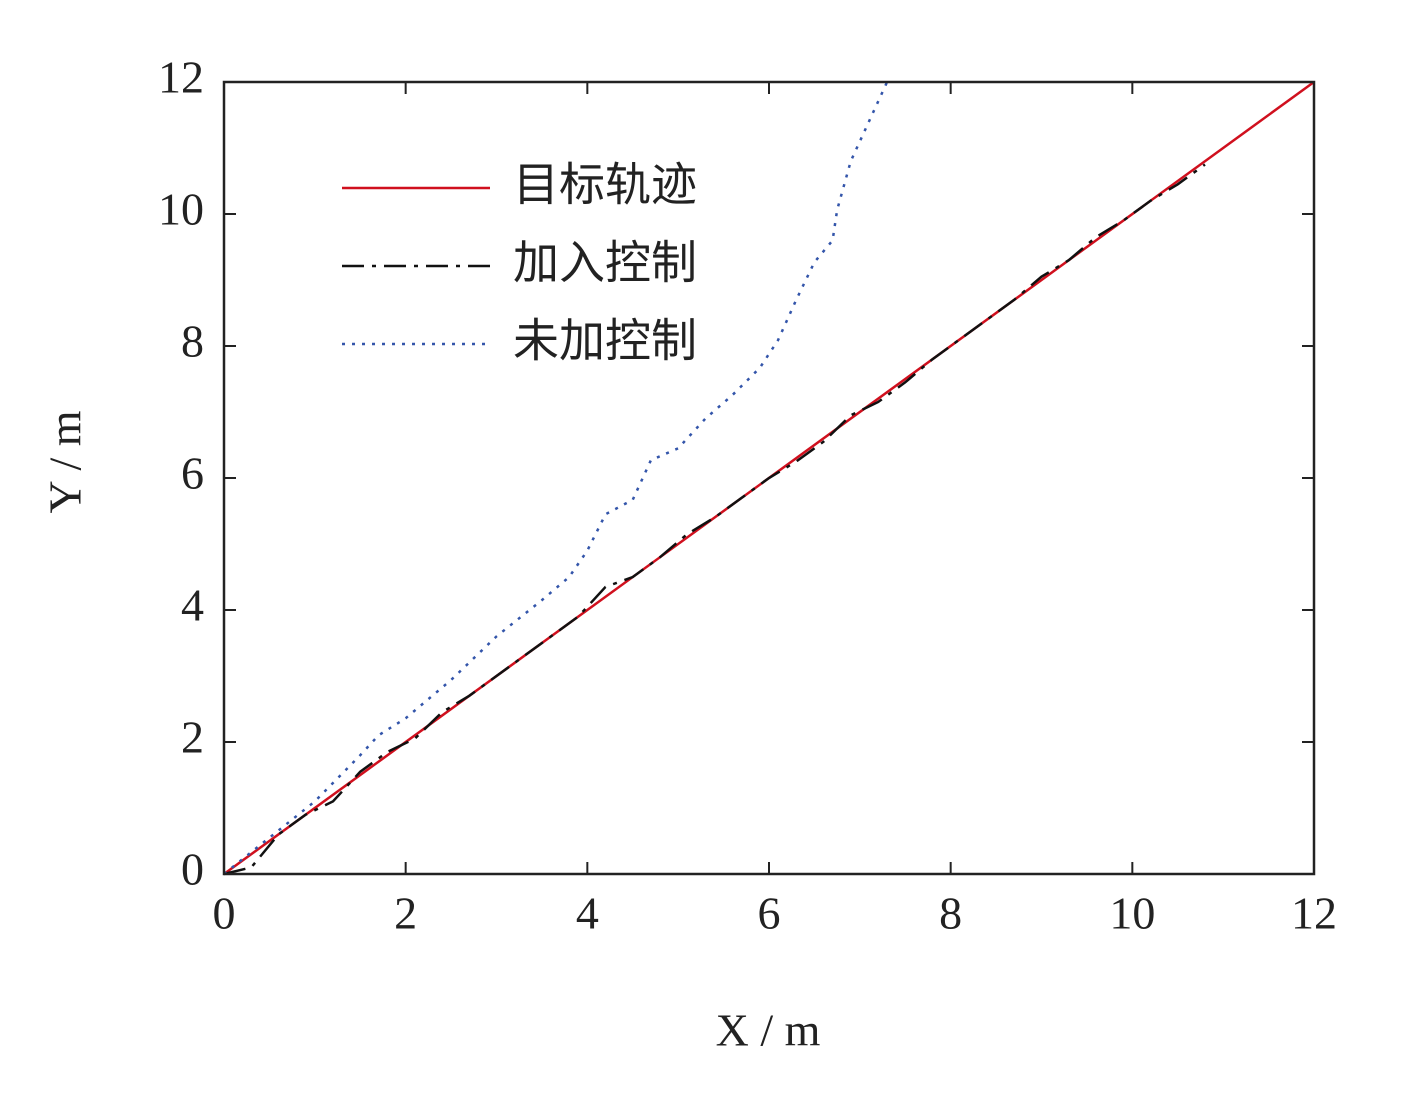  Describe the element at coordinates (605, 263) in the screenshot. I see `legend-label: 加入控制` at that location.